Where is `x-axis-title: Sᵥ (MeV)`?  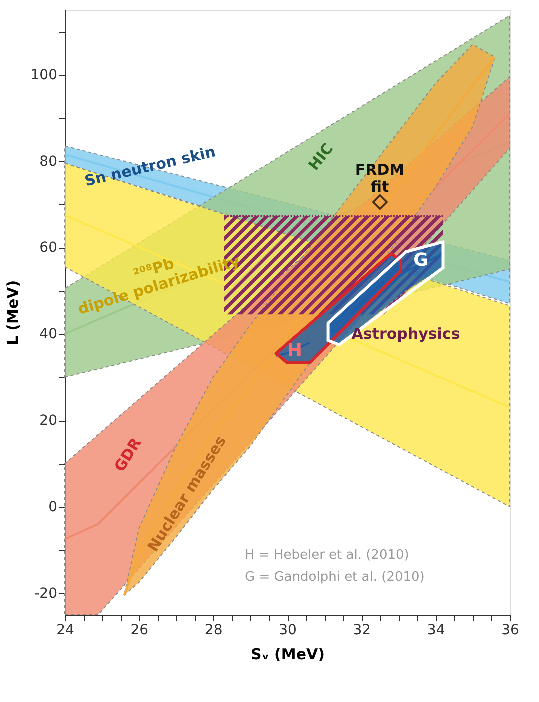
x-axis-title: Sᵥ (MeV) is located at coordinates (288, 655).